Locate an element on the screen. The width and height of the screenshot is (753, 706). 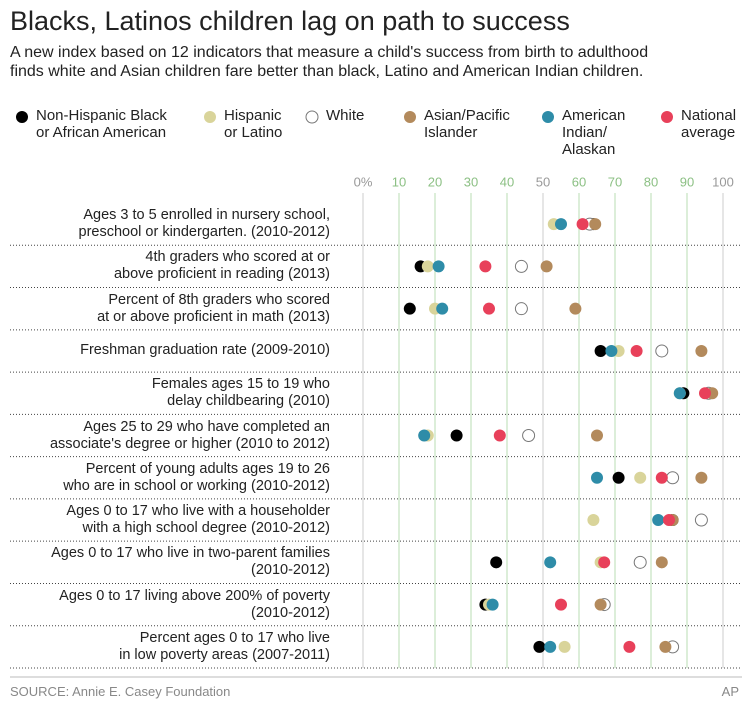
credit: AP is located at coordinates (730, 691).